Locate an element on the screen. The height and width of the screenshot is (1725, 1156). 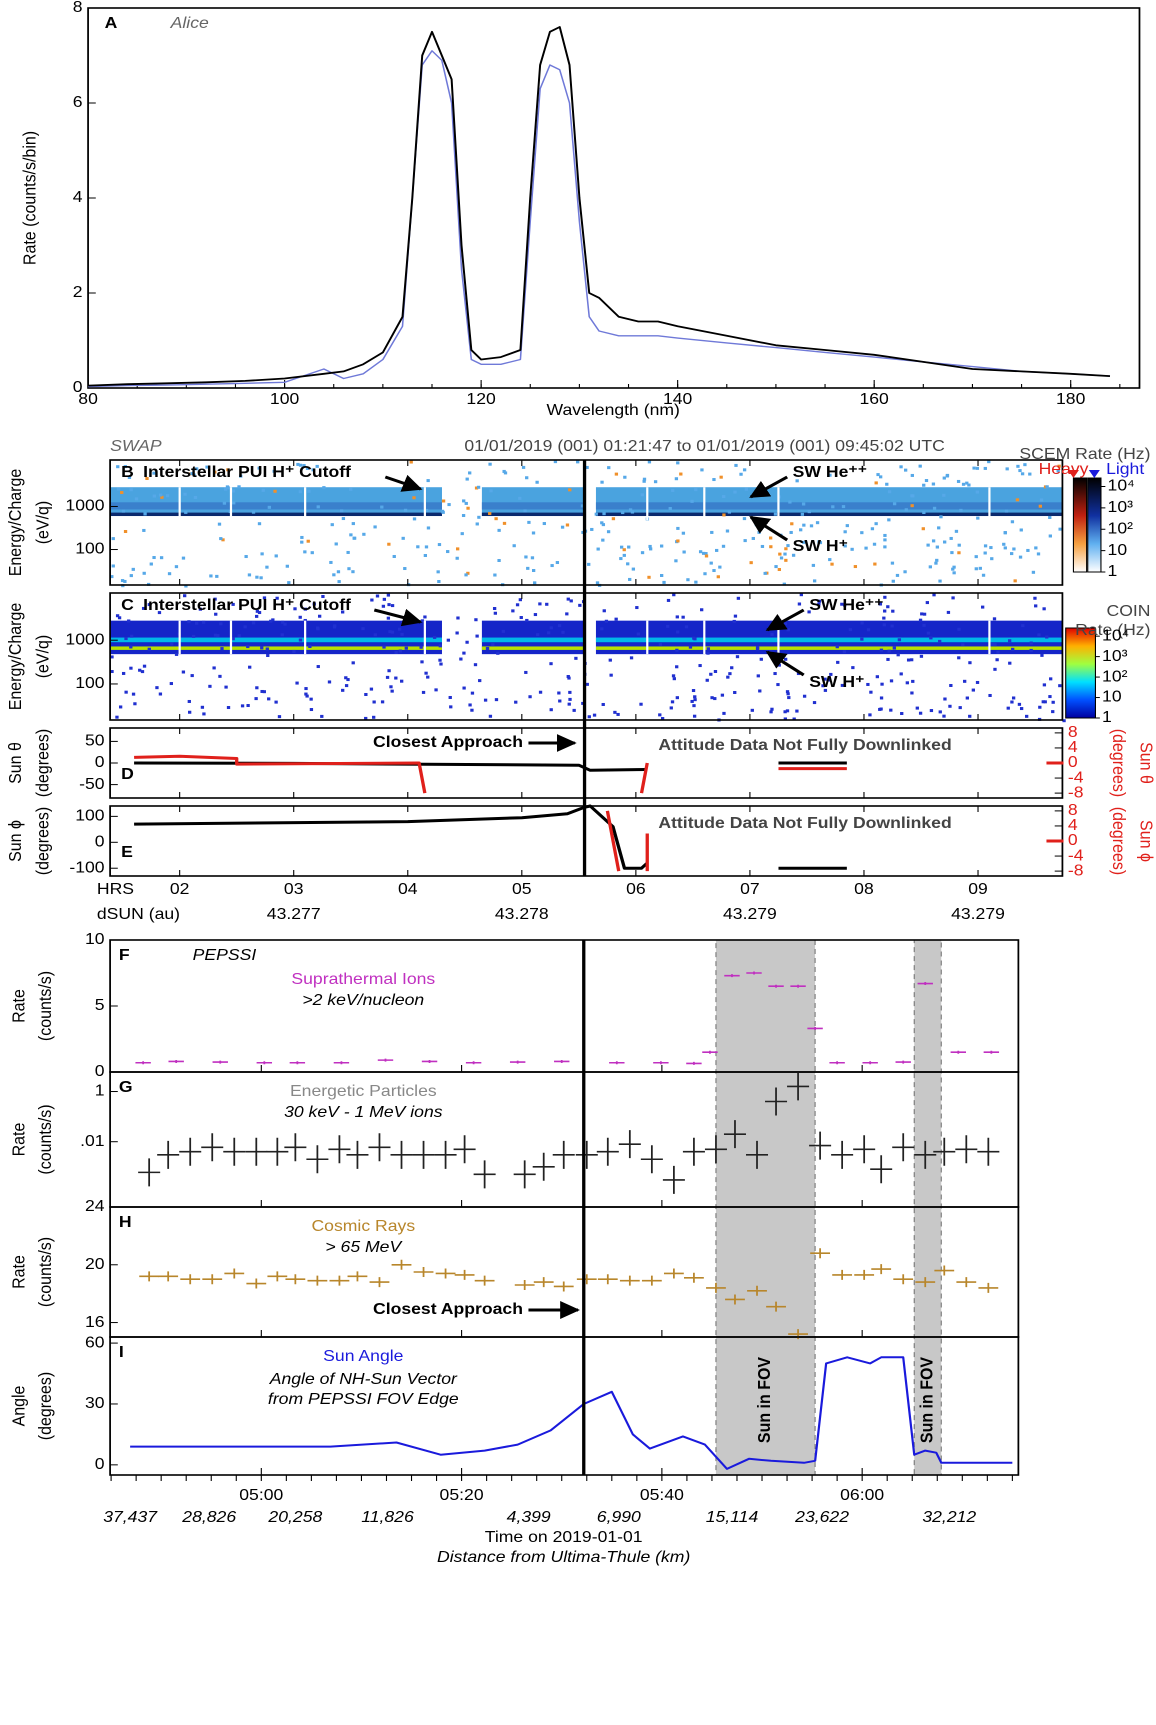
y-tick-label: 16 is located at coordinates (95, 1322).